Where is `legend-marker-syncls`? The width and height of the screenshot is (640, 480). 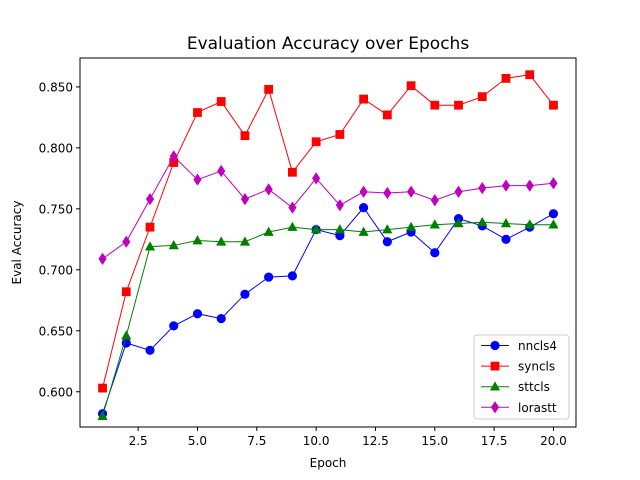
legend-marker-syncls is located at coordinates (495, 366).